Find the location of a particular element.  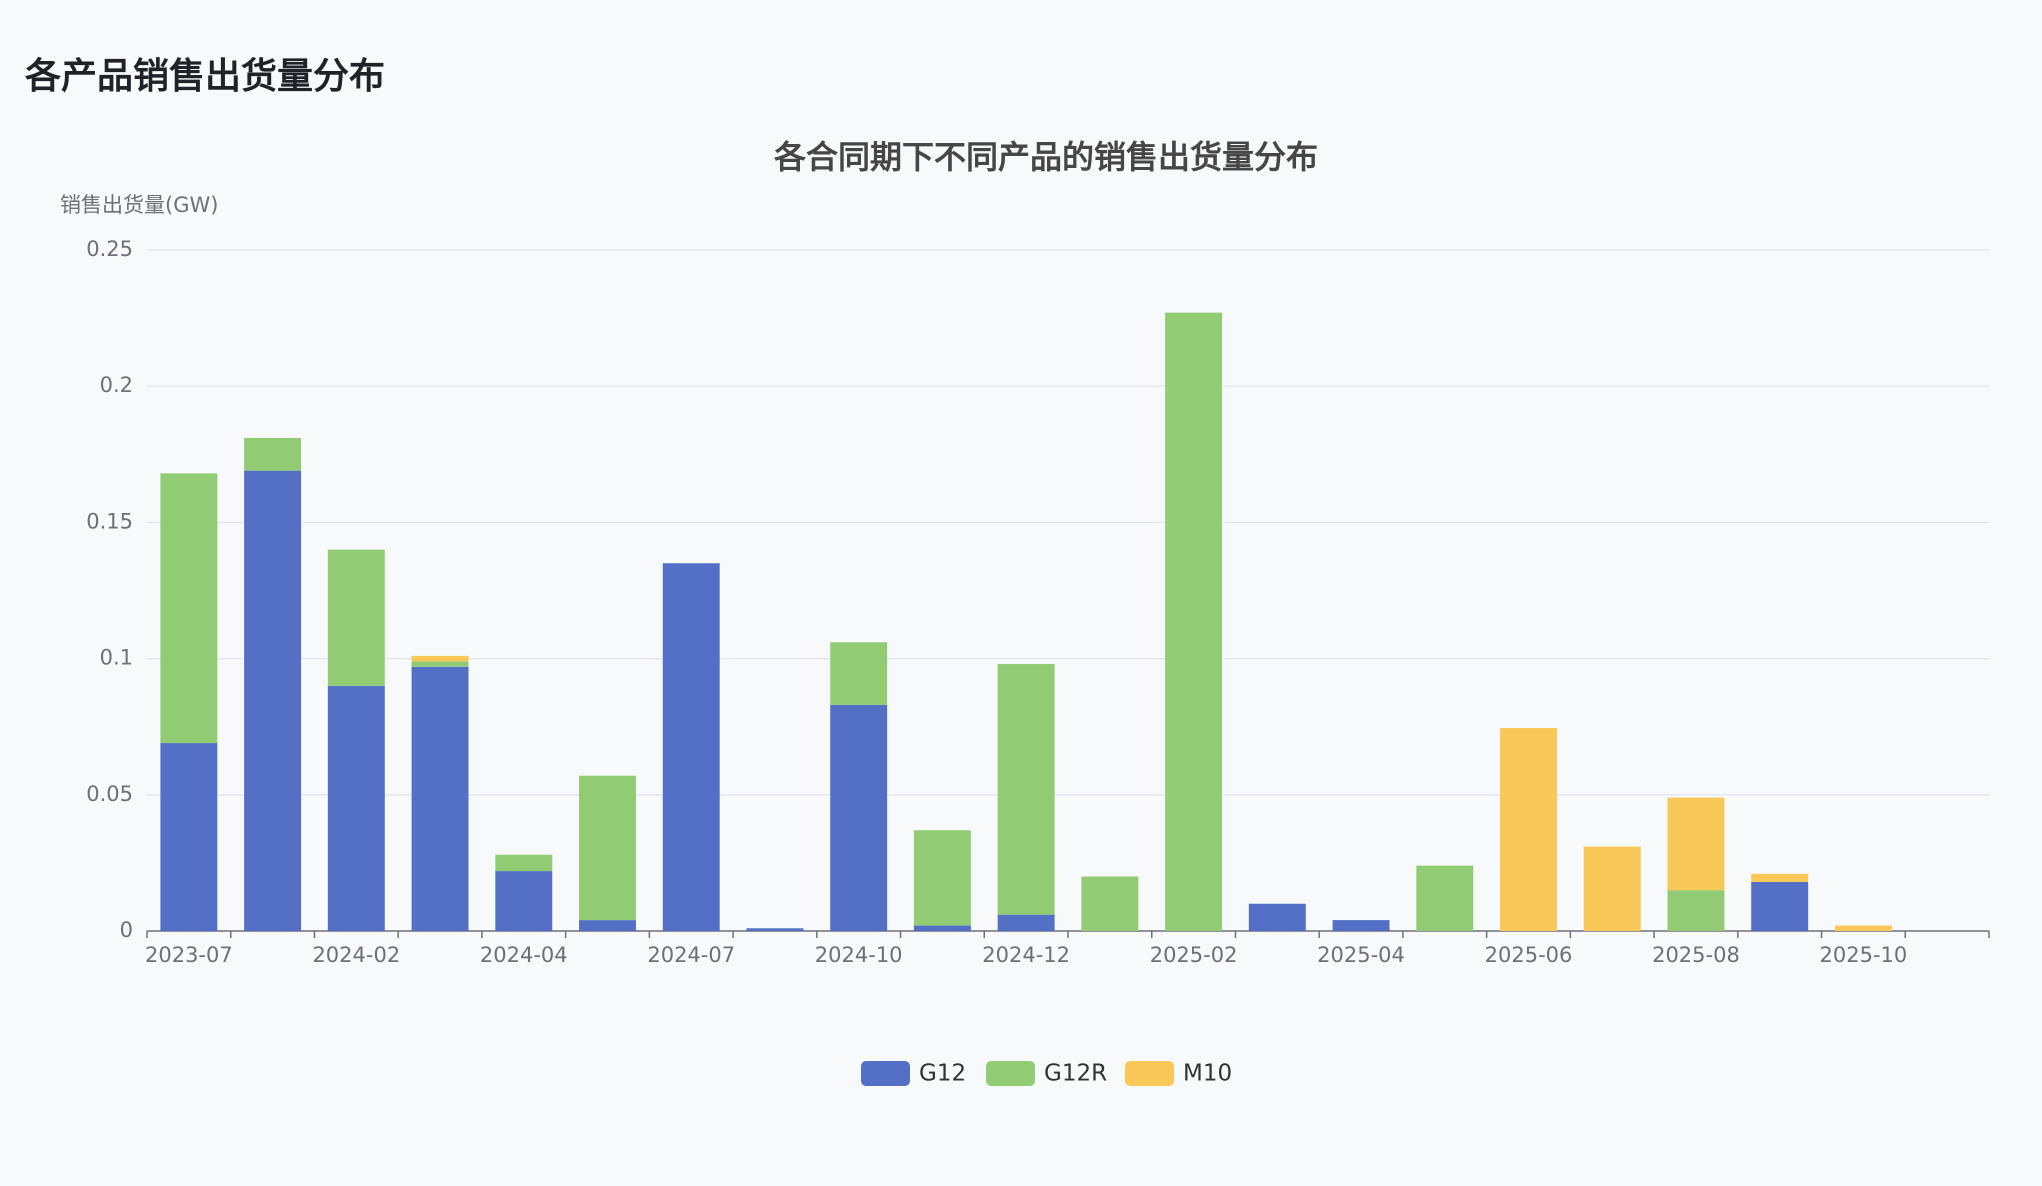

x-tick-label: 2024-04 is located at coordinates (524, 955).